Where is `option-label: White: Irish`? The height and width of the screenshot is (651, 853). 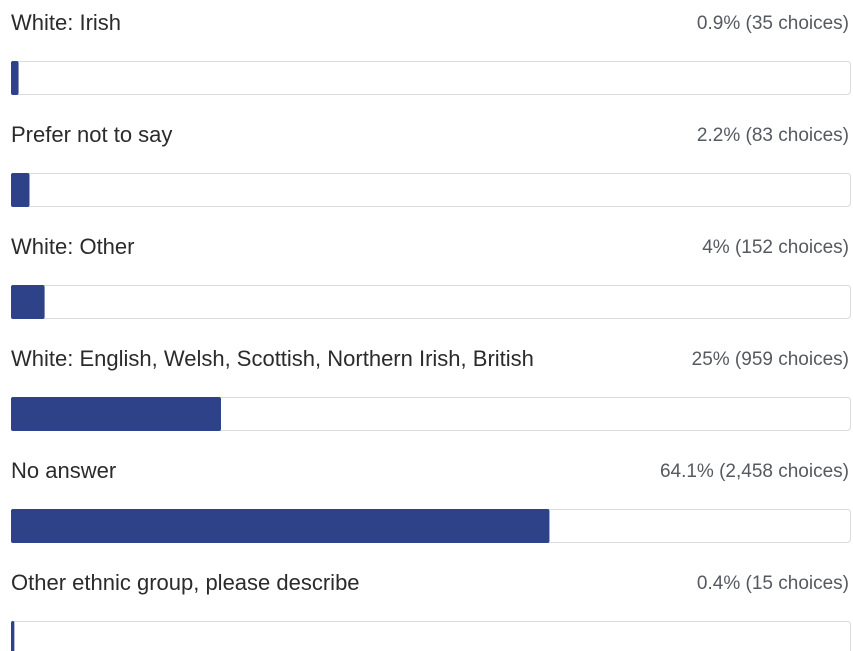 option-label: White: Irish is located at coordinates (66, 22).